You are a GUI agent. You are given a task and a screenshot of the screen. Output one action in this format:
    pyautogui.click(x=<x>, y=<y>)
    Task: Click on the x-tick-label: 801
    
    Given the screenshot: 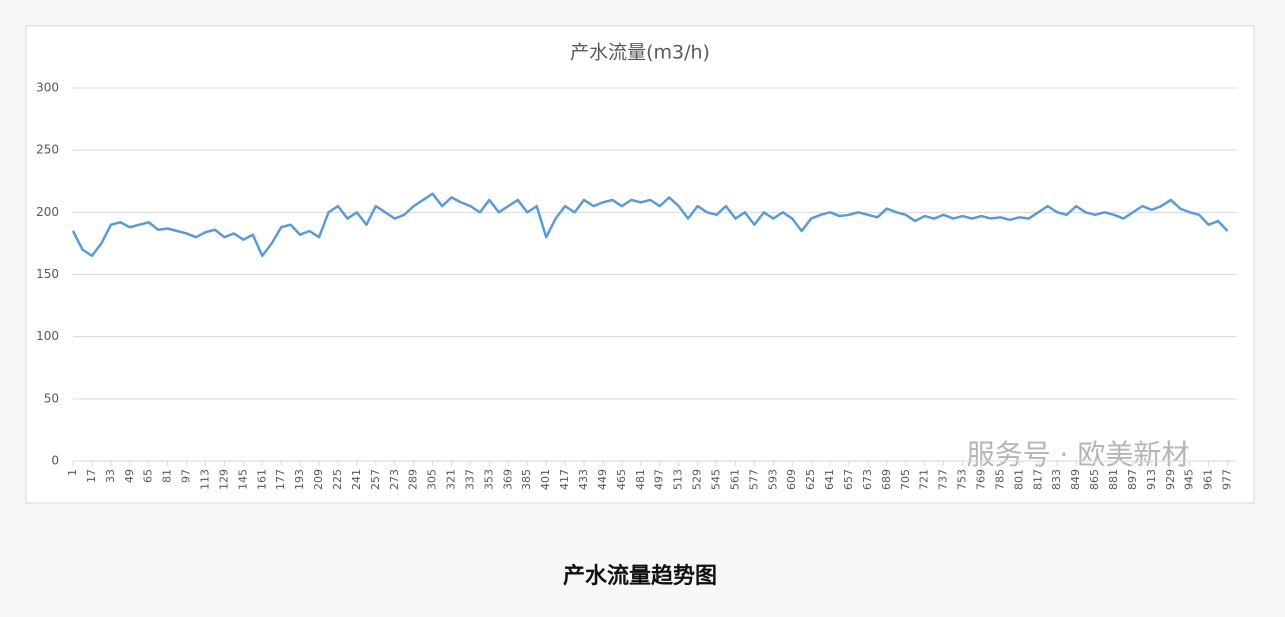 What is the action you would take?
    pyautogui.click(x=1018, y=479)
    